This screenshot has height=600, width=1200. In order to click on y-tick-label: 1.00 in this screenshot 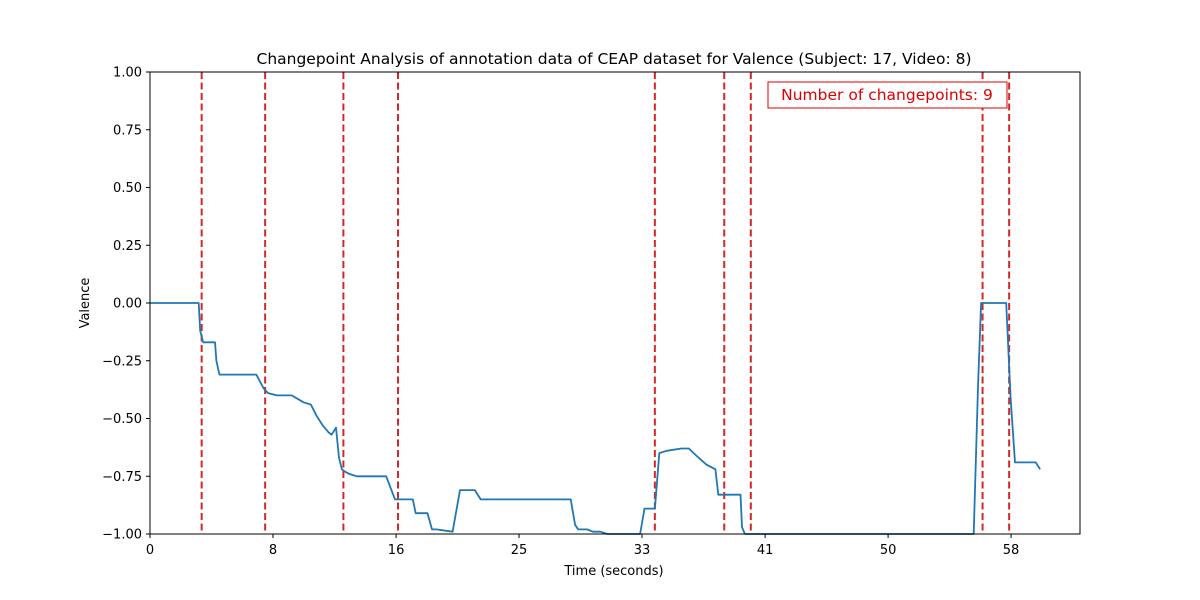, I will do `click(127, 73)`.